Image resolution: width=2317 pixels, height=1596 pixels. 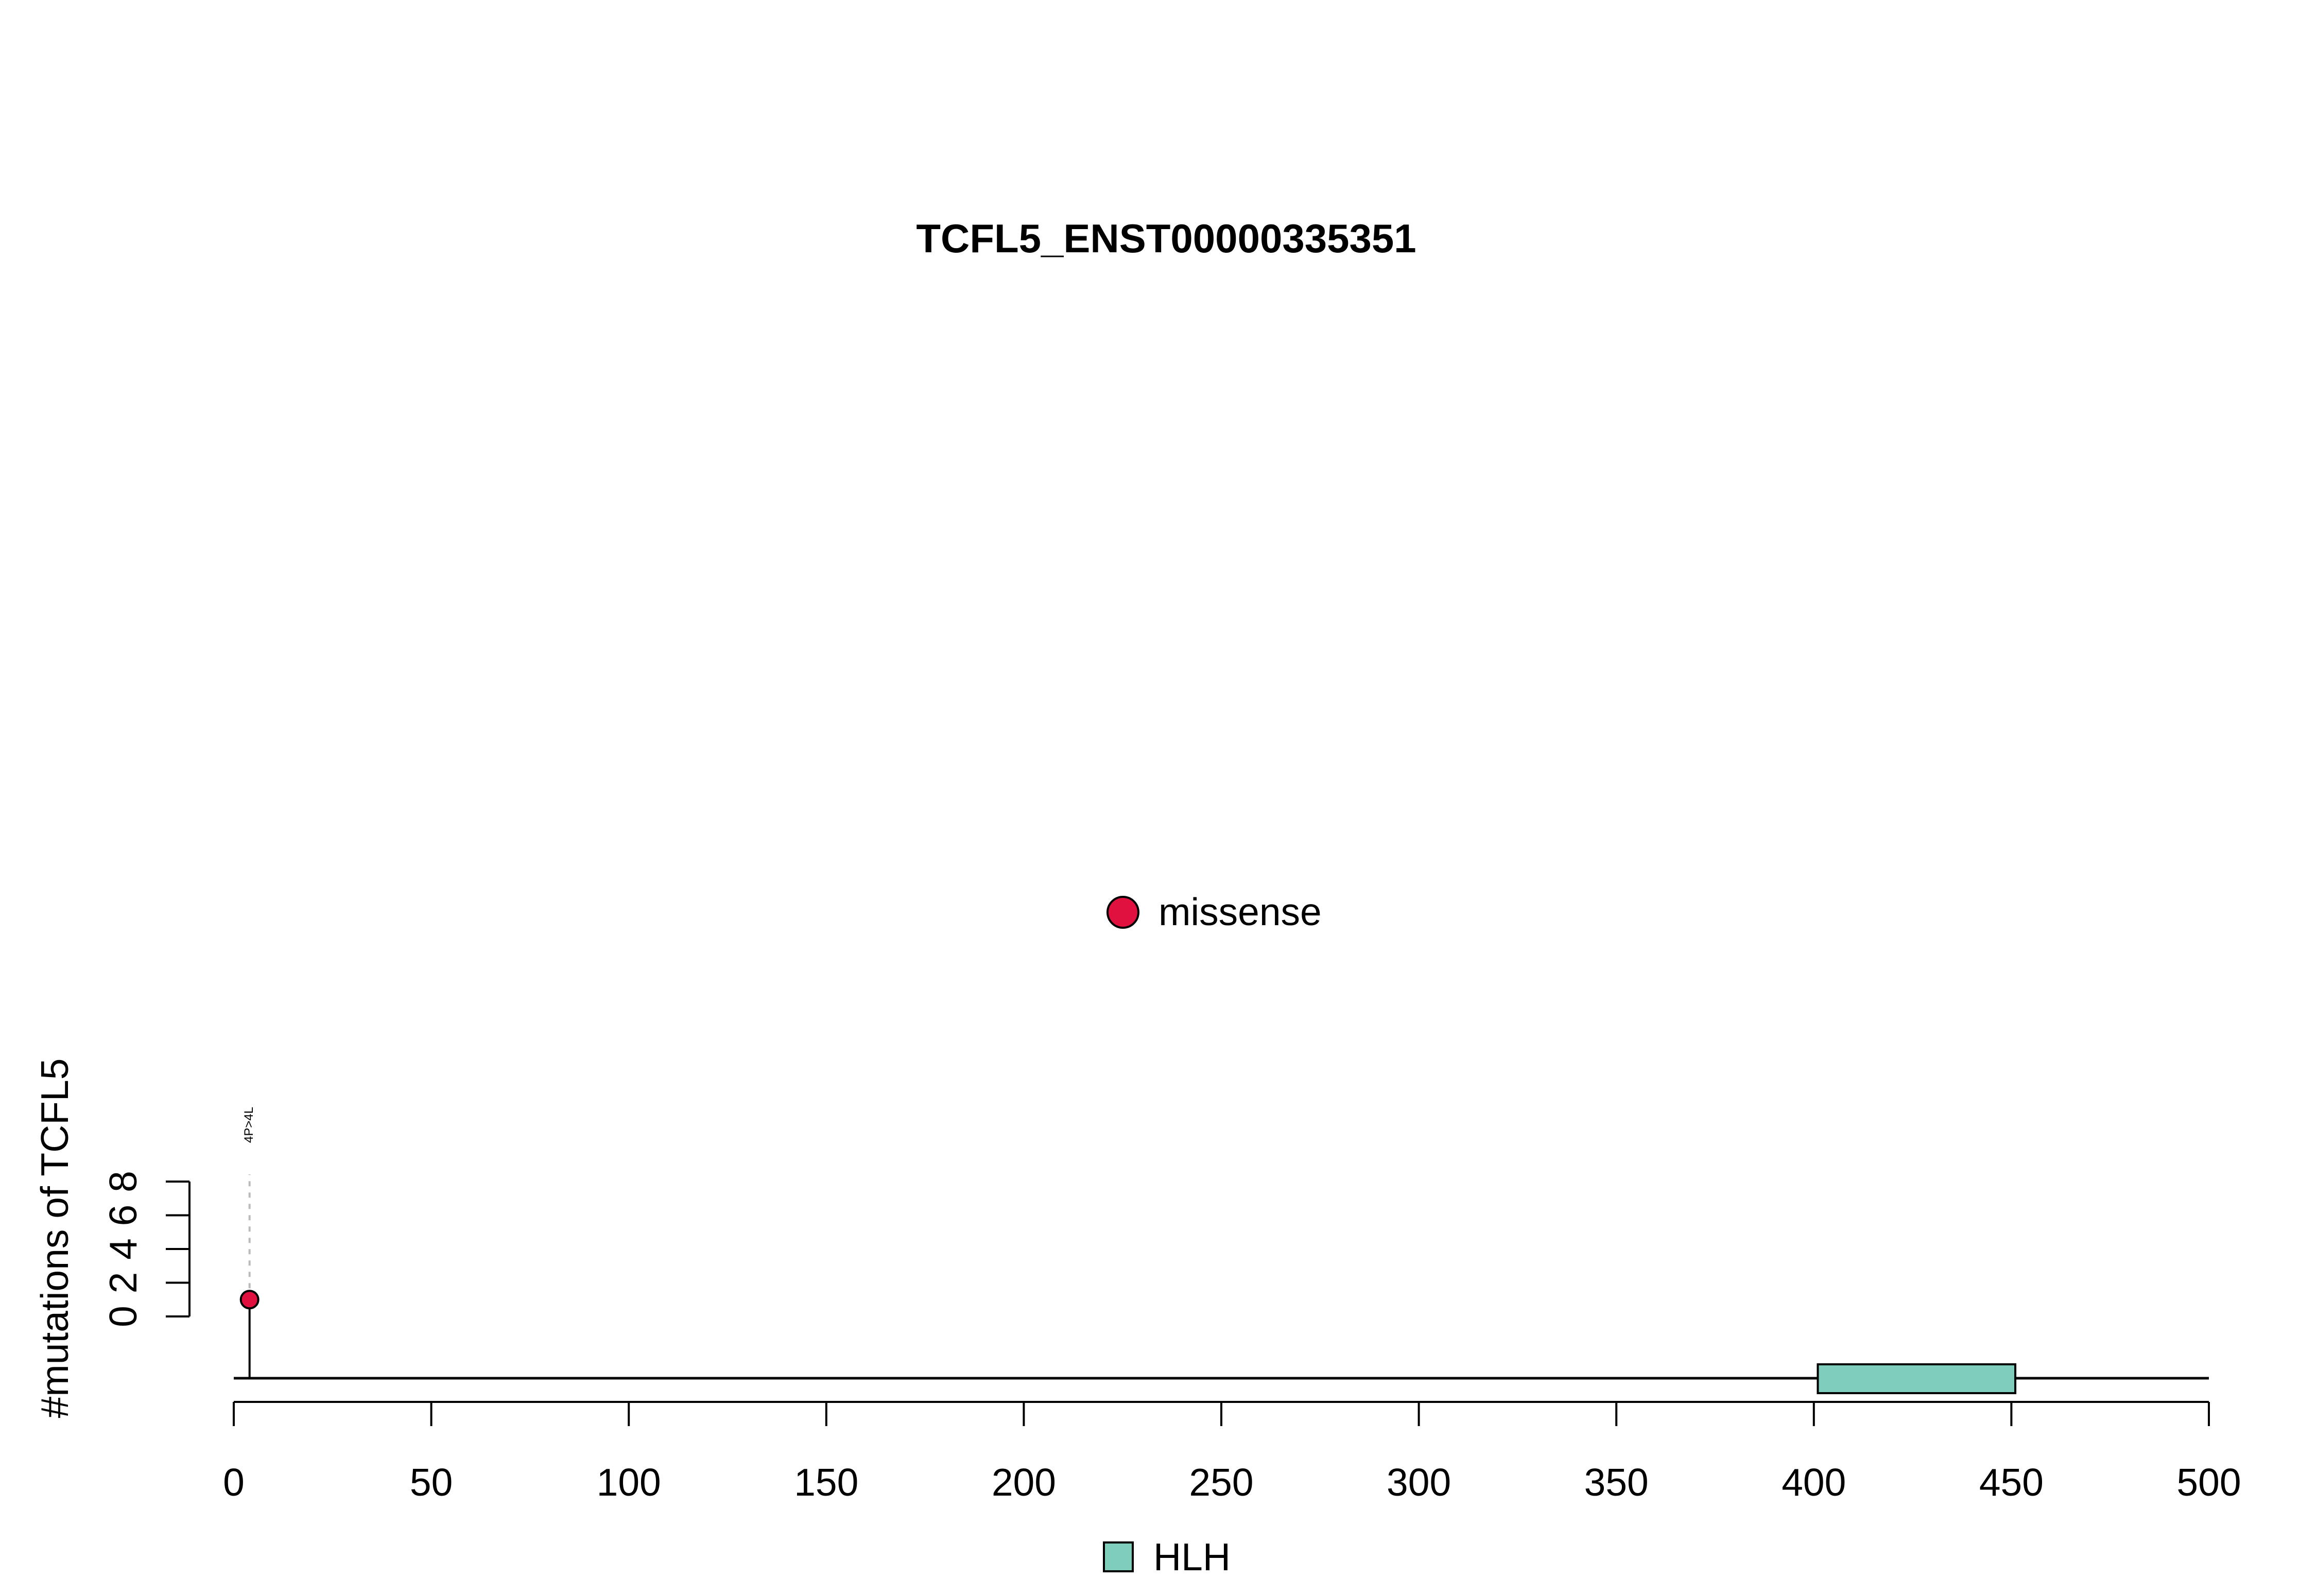 I want to click on x-tick-label: 150, so click(x=826, y=1482).